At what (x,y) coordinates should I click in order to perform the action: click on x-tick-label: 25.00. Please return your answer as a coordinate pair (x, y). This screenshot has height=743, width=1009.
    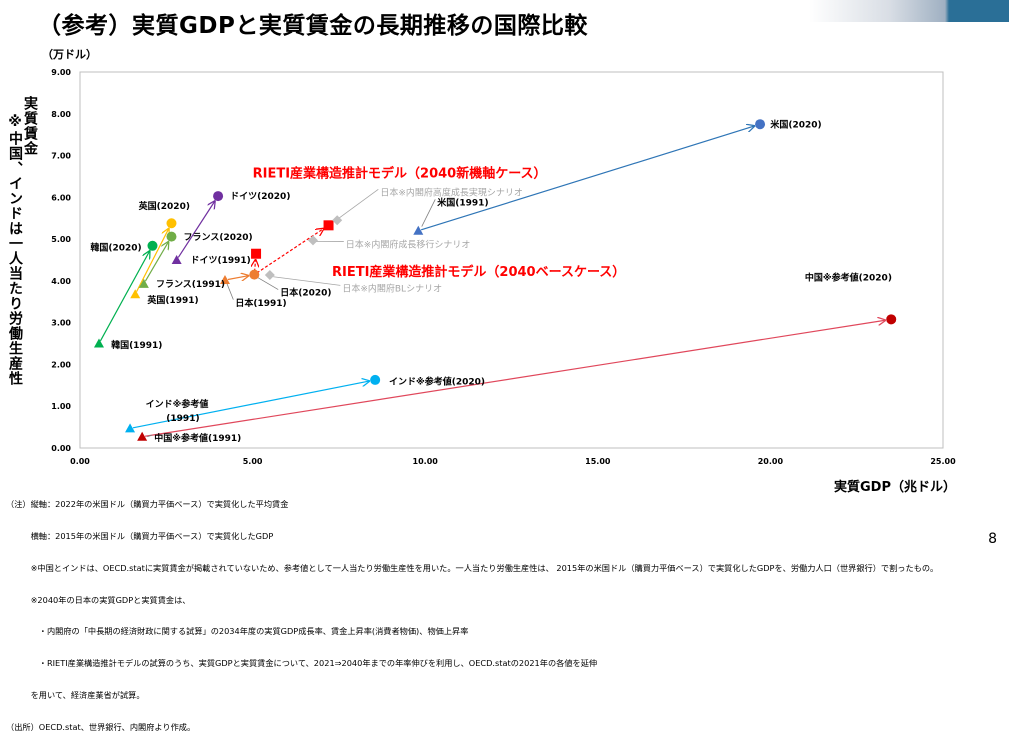
    Looking at the image, I should click on (943, 461).